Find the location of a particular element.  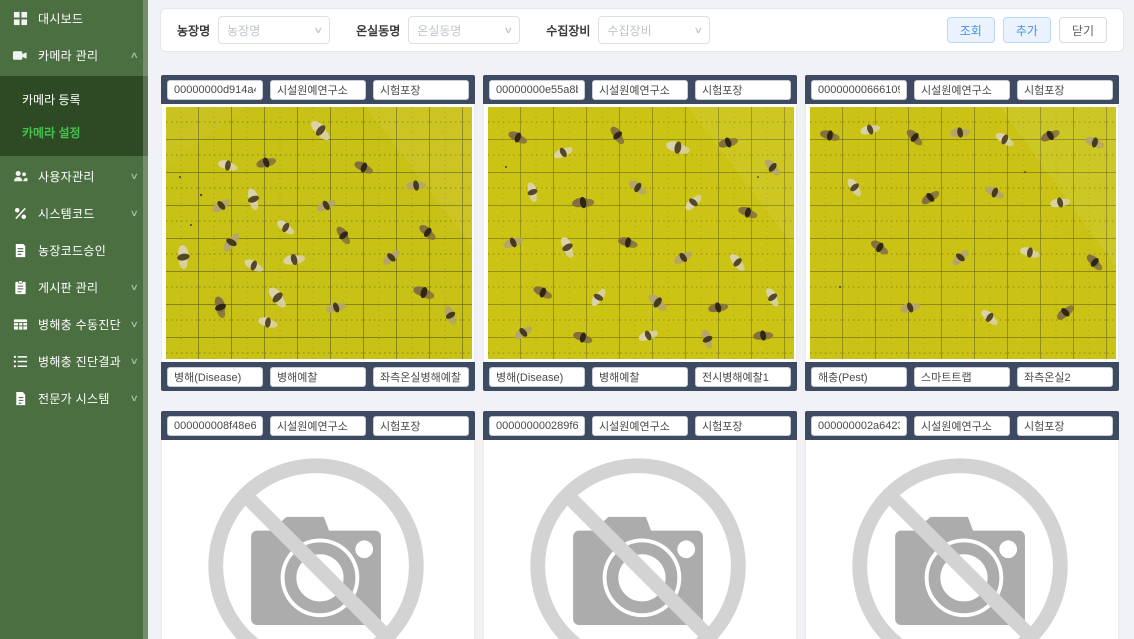

expert-system-icon is located at coordinates (20, 399).